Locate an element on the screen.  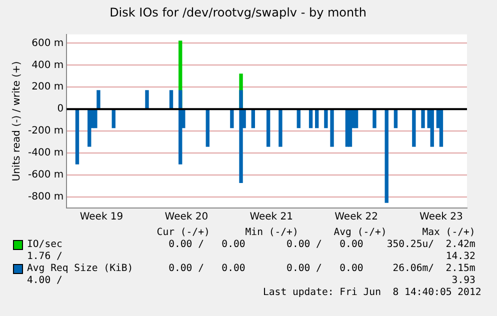
y-tick-label: -400 m is located at coordinates (46, 153).